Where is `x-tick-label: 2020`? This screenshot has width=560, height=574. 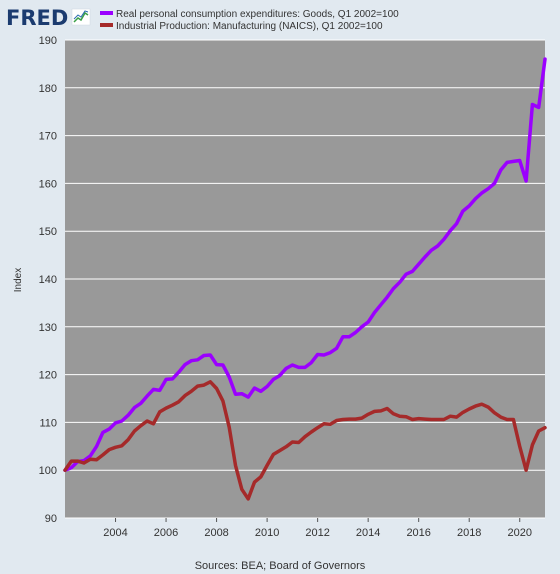 x-tick-label: 2020 is located at coordinates (519, 533).